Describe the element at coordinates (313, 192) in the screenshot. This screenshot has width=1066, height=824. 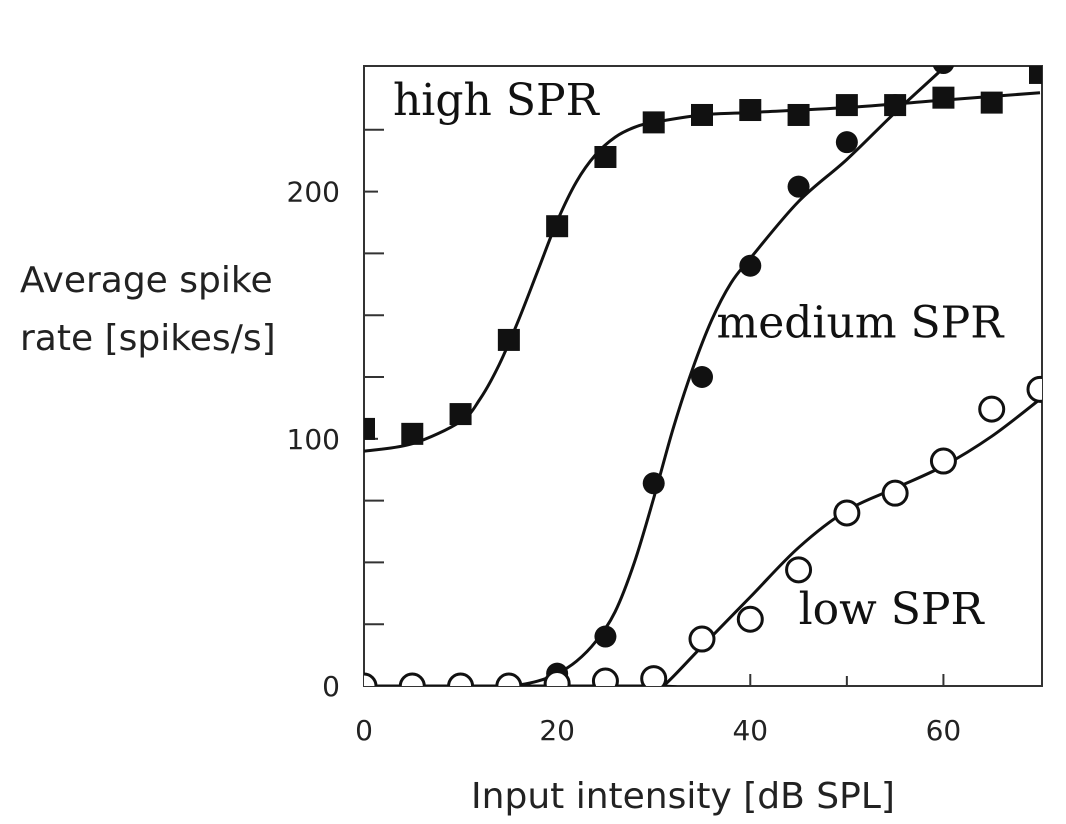
I see `y-tick-label: 200` at that location.